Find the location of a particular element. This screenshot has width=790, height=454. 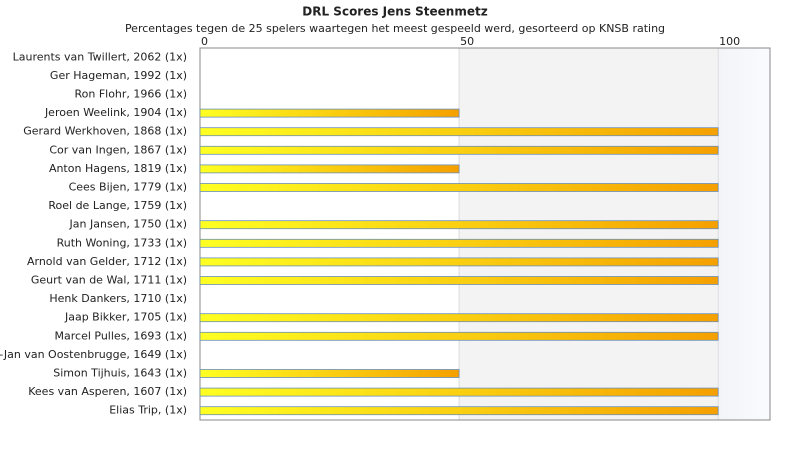

y-tick-label: Ruth Woning, 1733 (1x) is located at coordinates (122, 242).